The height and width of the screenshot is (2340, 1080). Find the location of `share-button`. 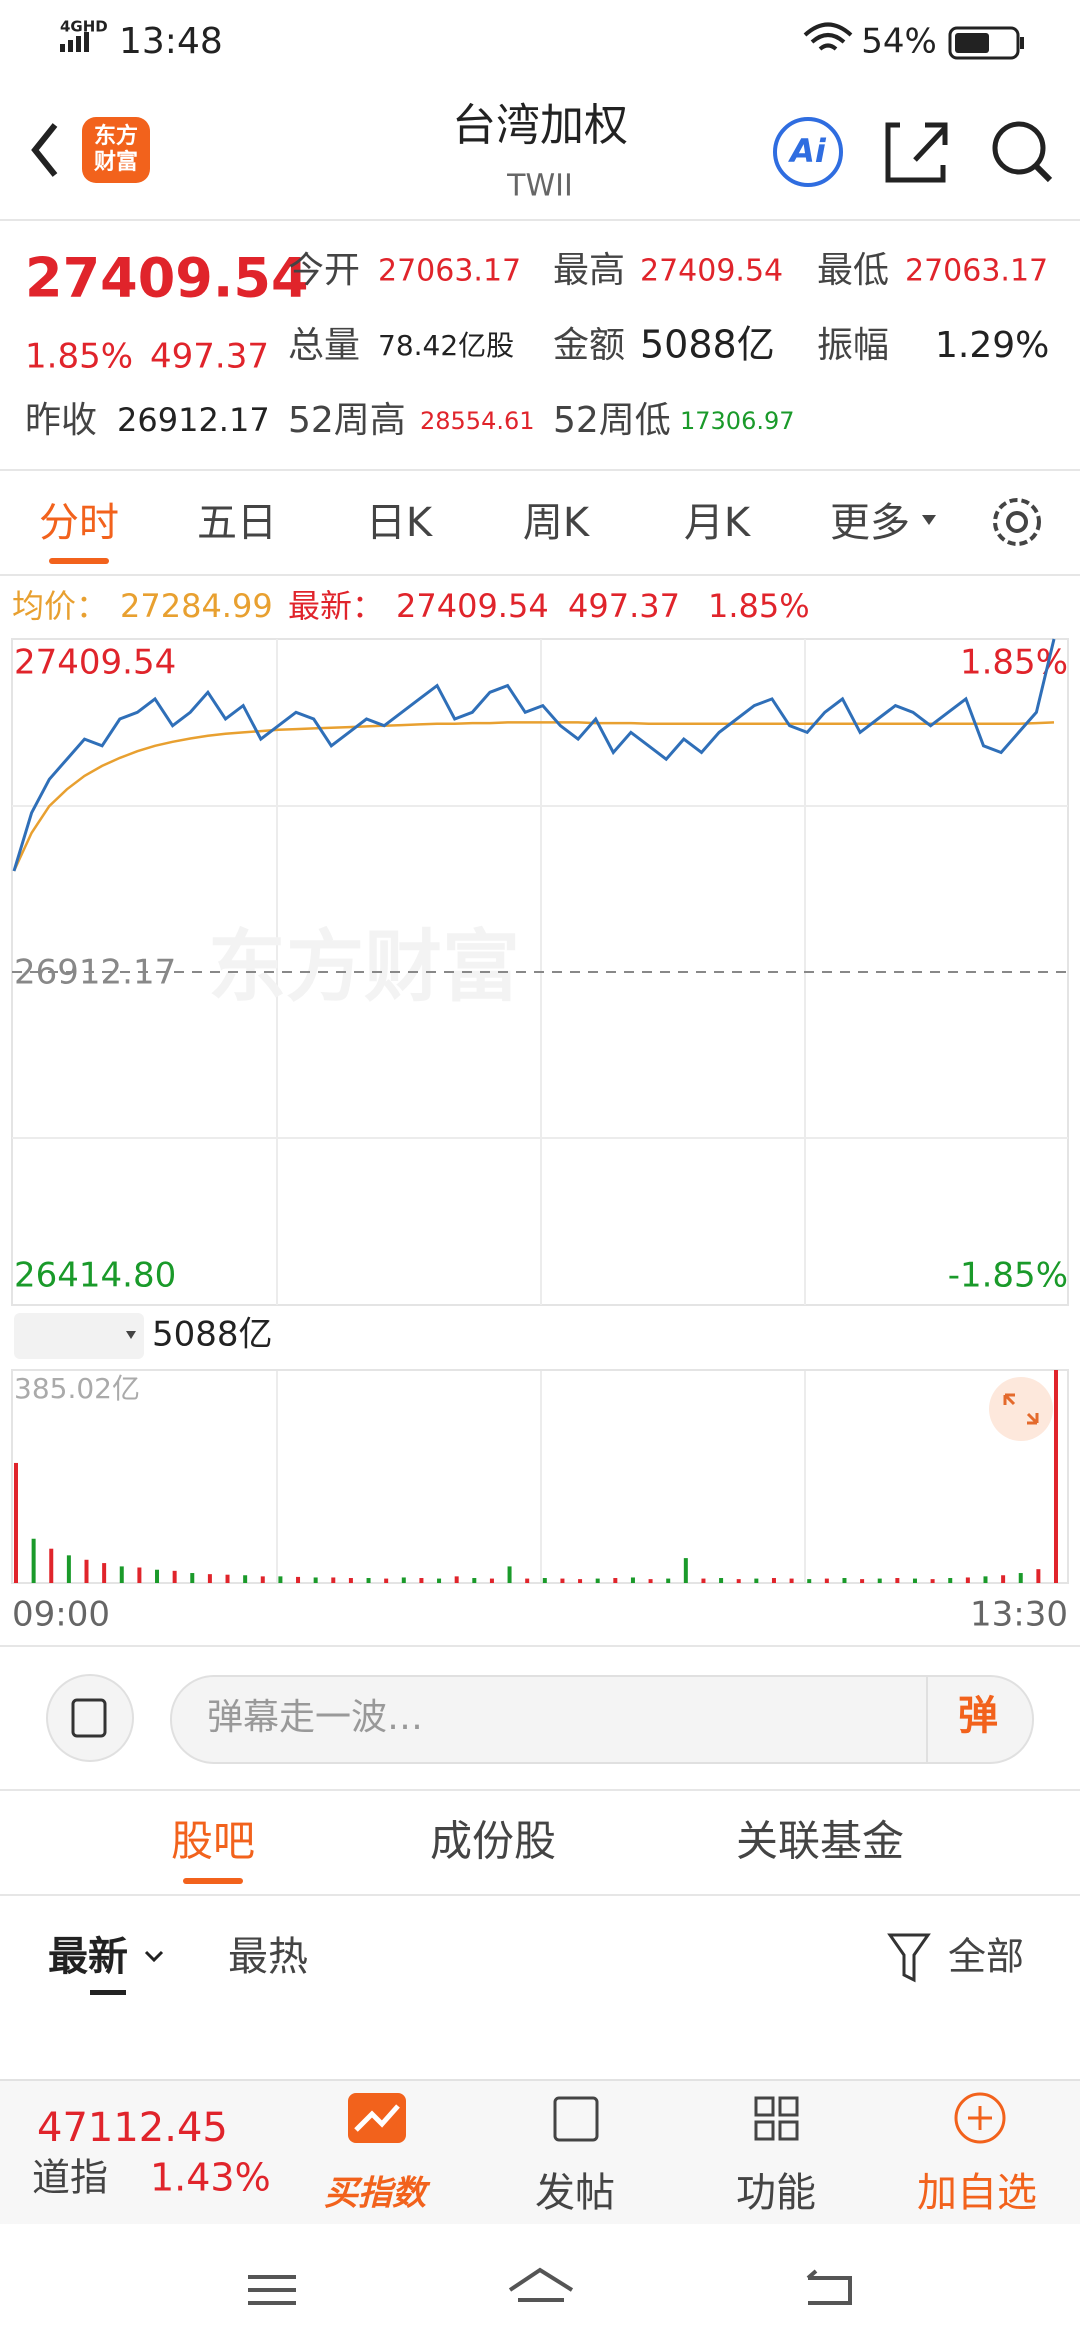

share-button is located at coordinates (916, 152).